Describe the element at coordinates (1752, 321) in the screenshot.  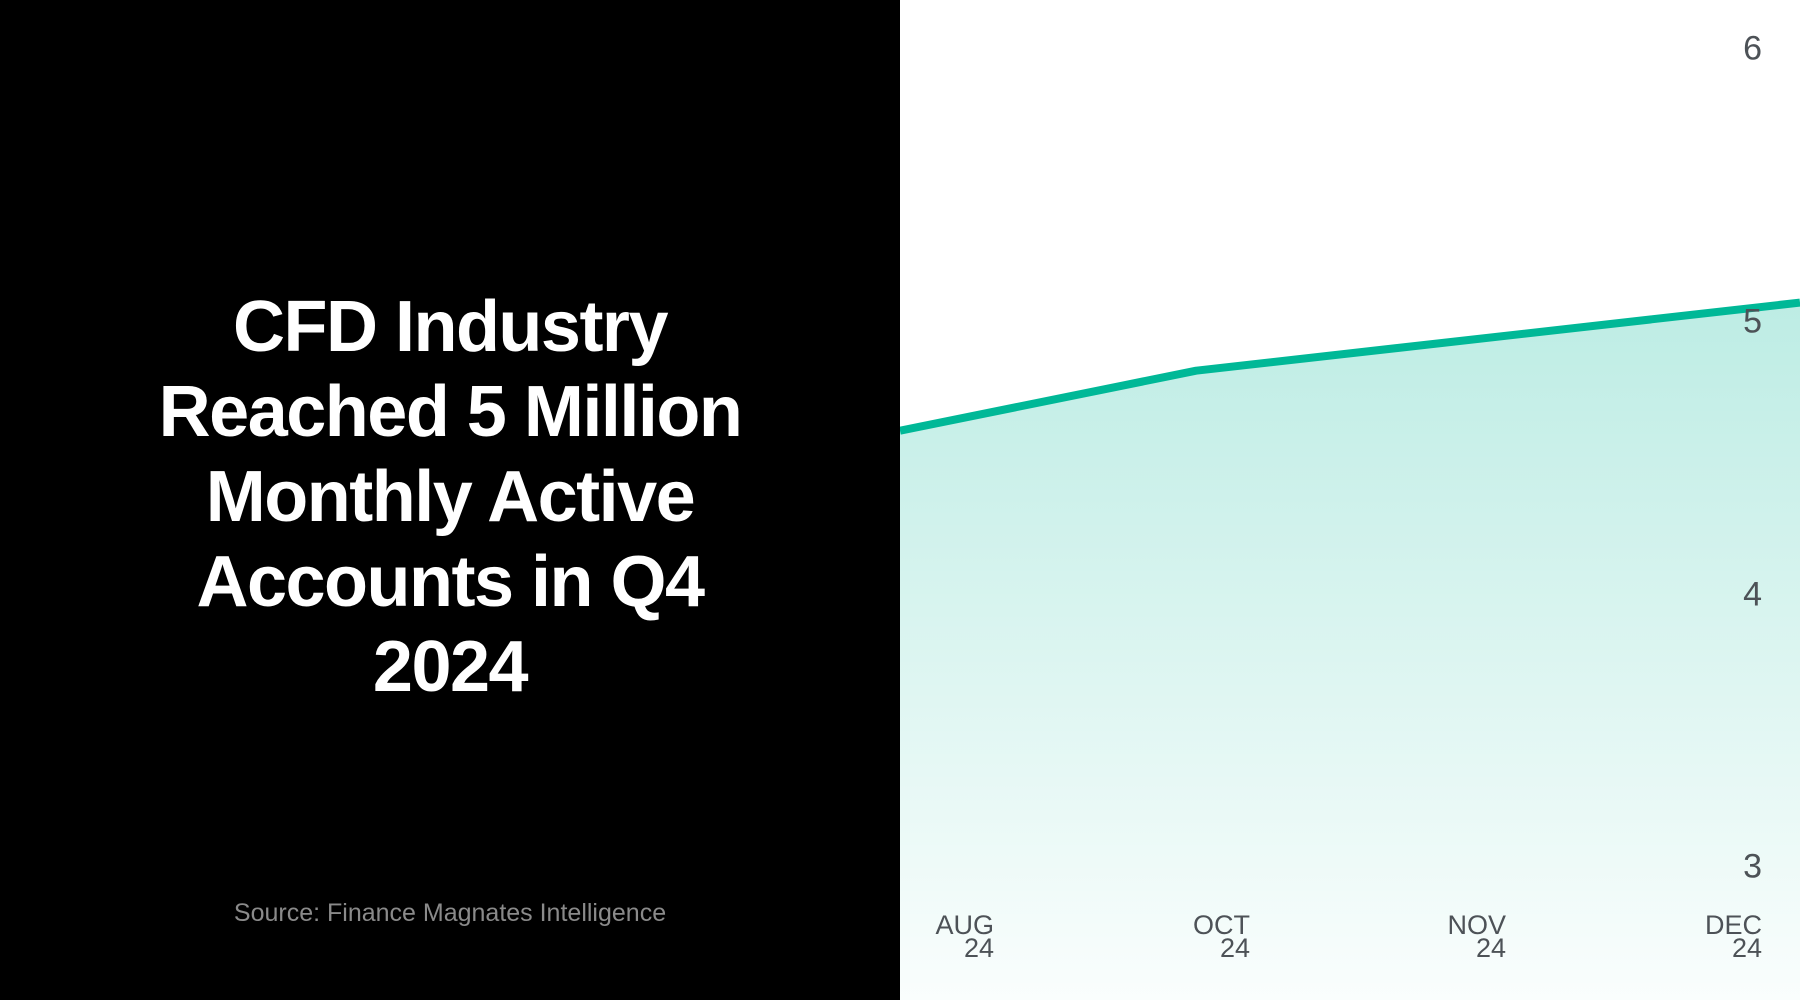
I see `y-axis-tick-5: 5` at that location.